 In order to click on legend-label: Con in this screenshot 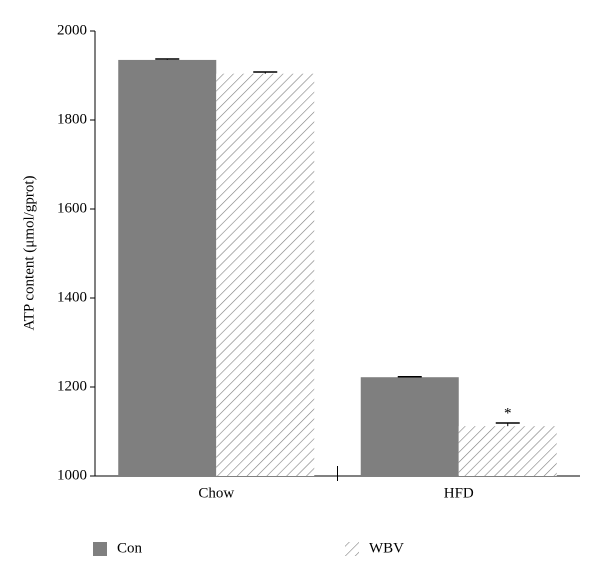, I will do `click(130, 548)`.